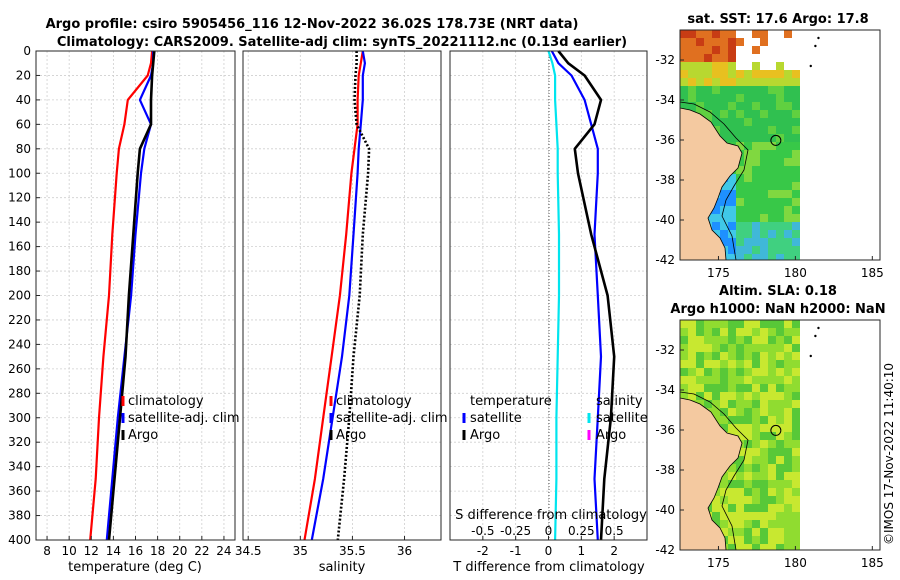 Image resolution: width=900 pixels, height=580 pixels. Describe the element at coordinates (19, 247) in the screenshot. I see `y-tick-label: 160` at that location.